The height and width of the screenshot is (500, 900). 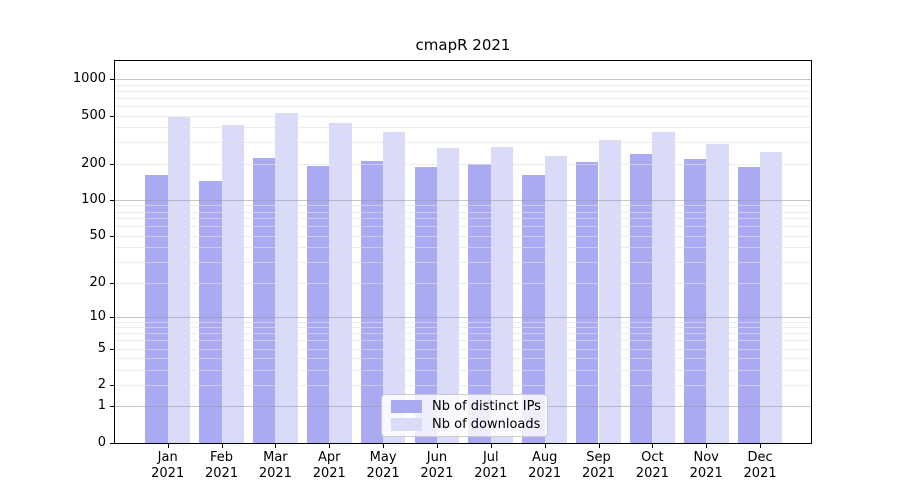 What do you see at coordinates (383, 465) in the screenshot?
I see `x-tick-label: May 2021` at bounding box center [383, 465].